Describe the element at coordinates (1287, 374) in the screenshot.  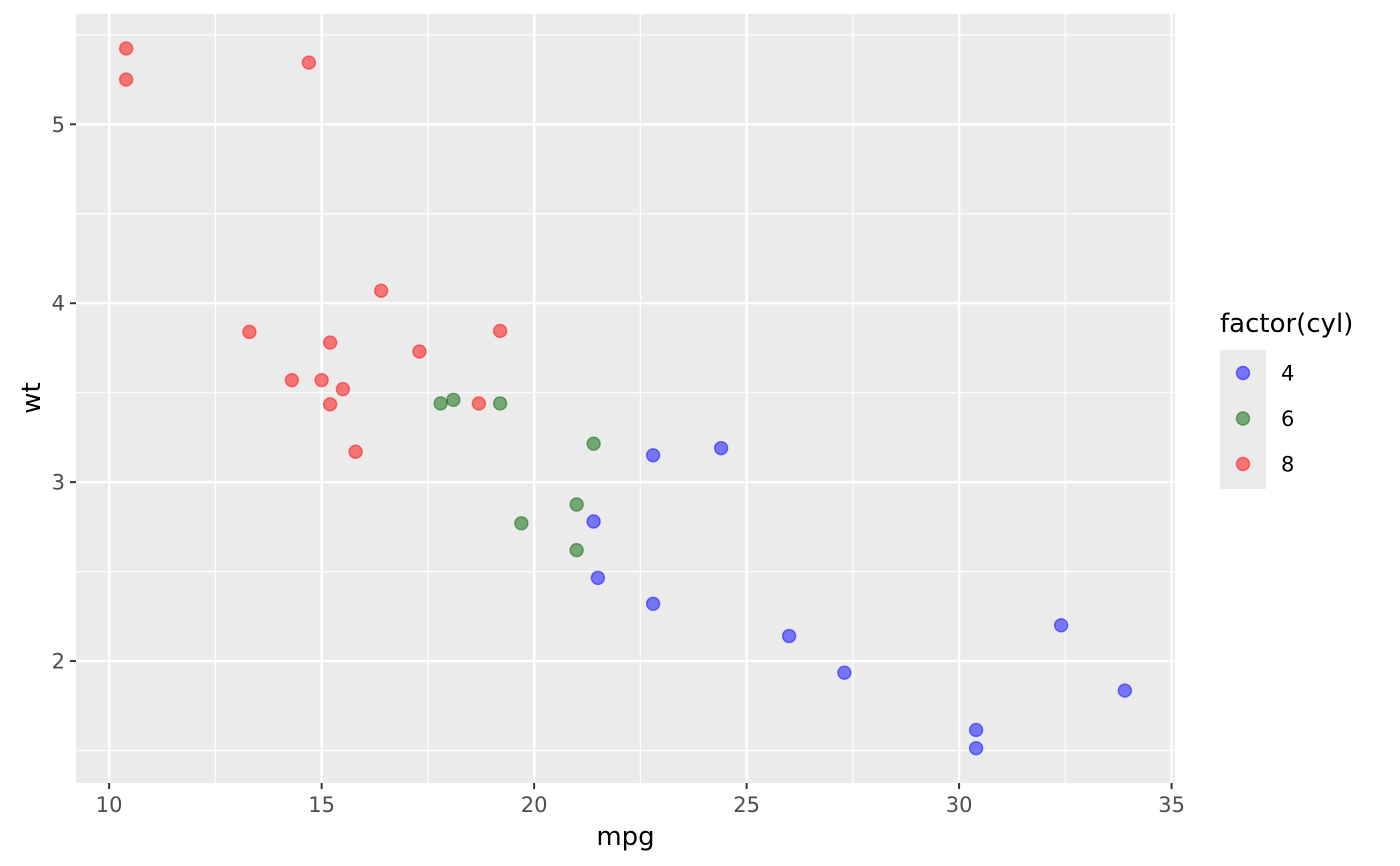
I see `legend-label-cyl-4: 4` at that location.